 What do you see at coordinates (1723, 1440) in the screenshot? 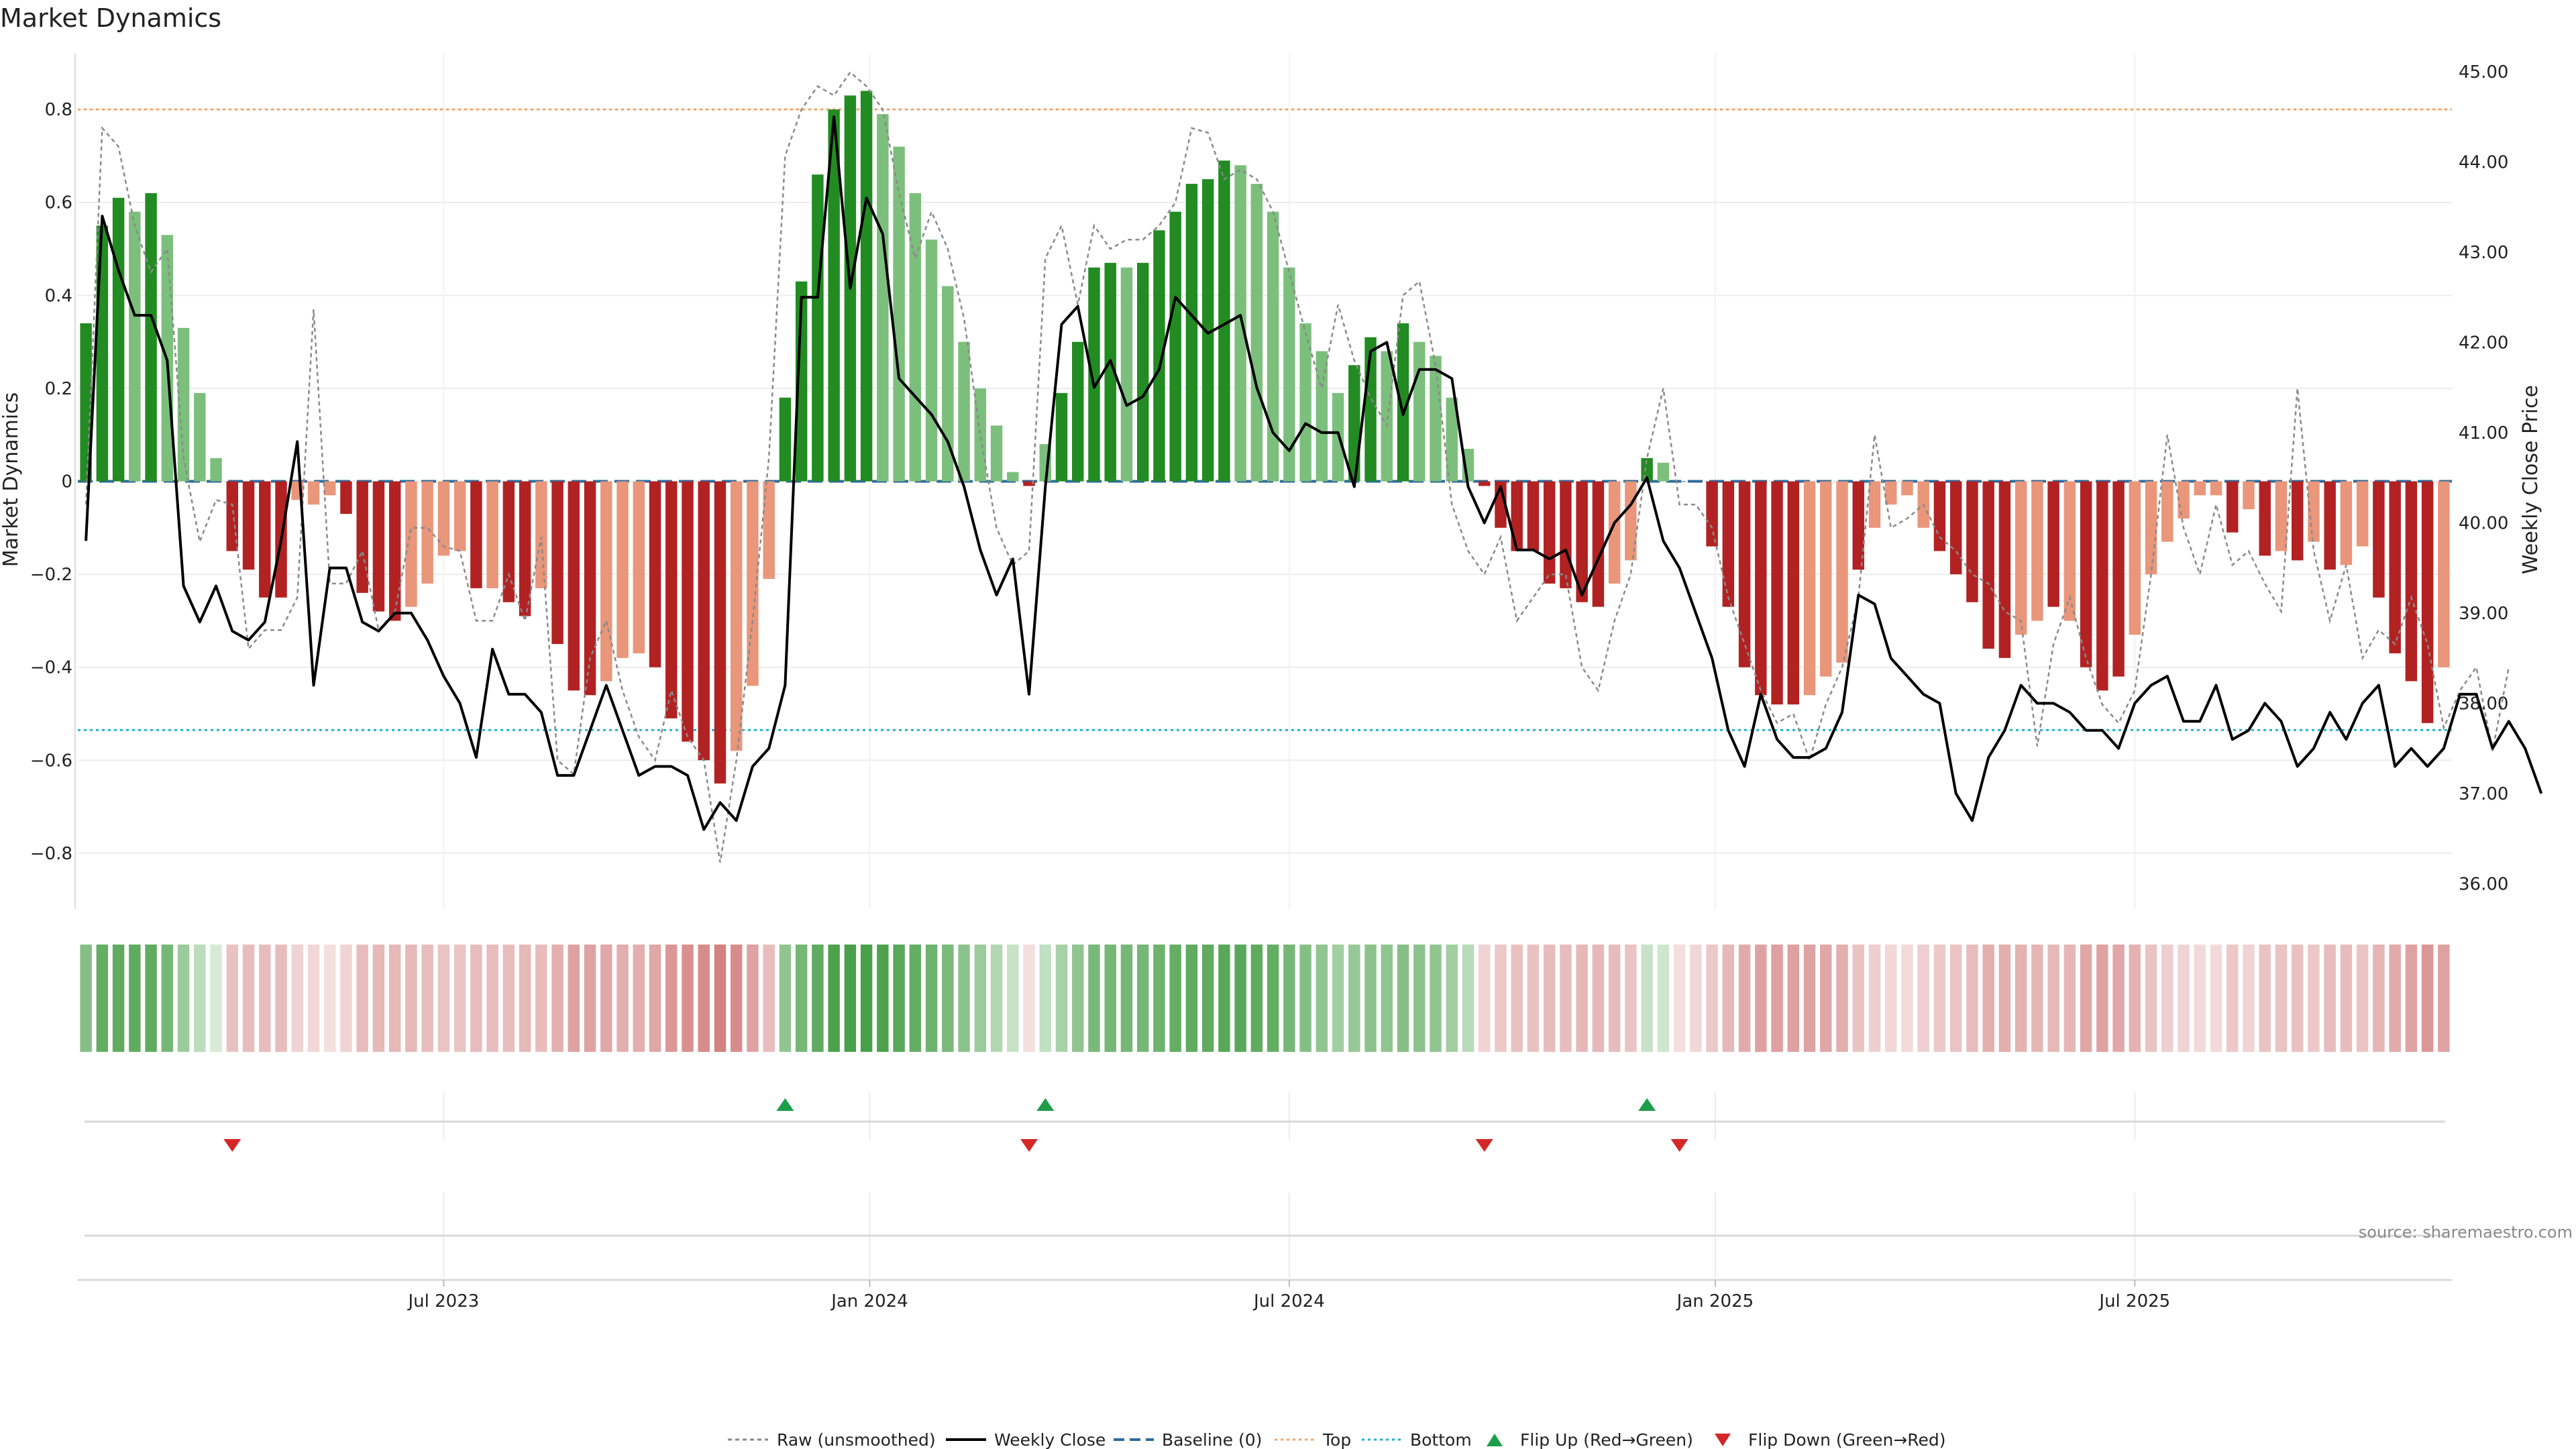
I see `legend-flip-down-icon` at bounding box center [1723, 1440].